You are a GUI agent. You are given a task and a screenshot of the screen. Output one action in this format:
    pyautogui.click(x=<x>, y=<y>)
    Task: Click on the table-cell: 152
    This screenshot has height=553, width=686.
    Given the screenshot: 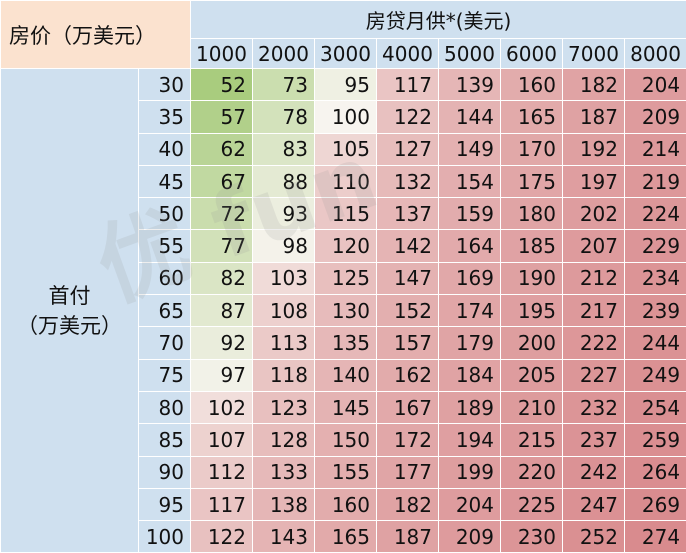 What is the action you would take?
    pyautogui.click(x=407, y=311)
    